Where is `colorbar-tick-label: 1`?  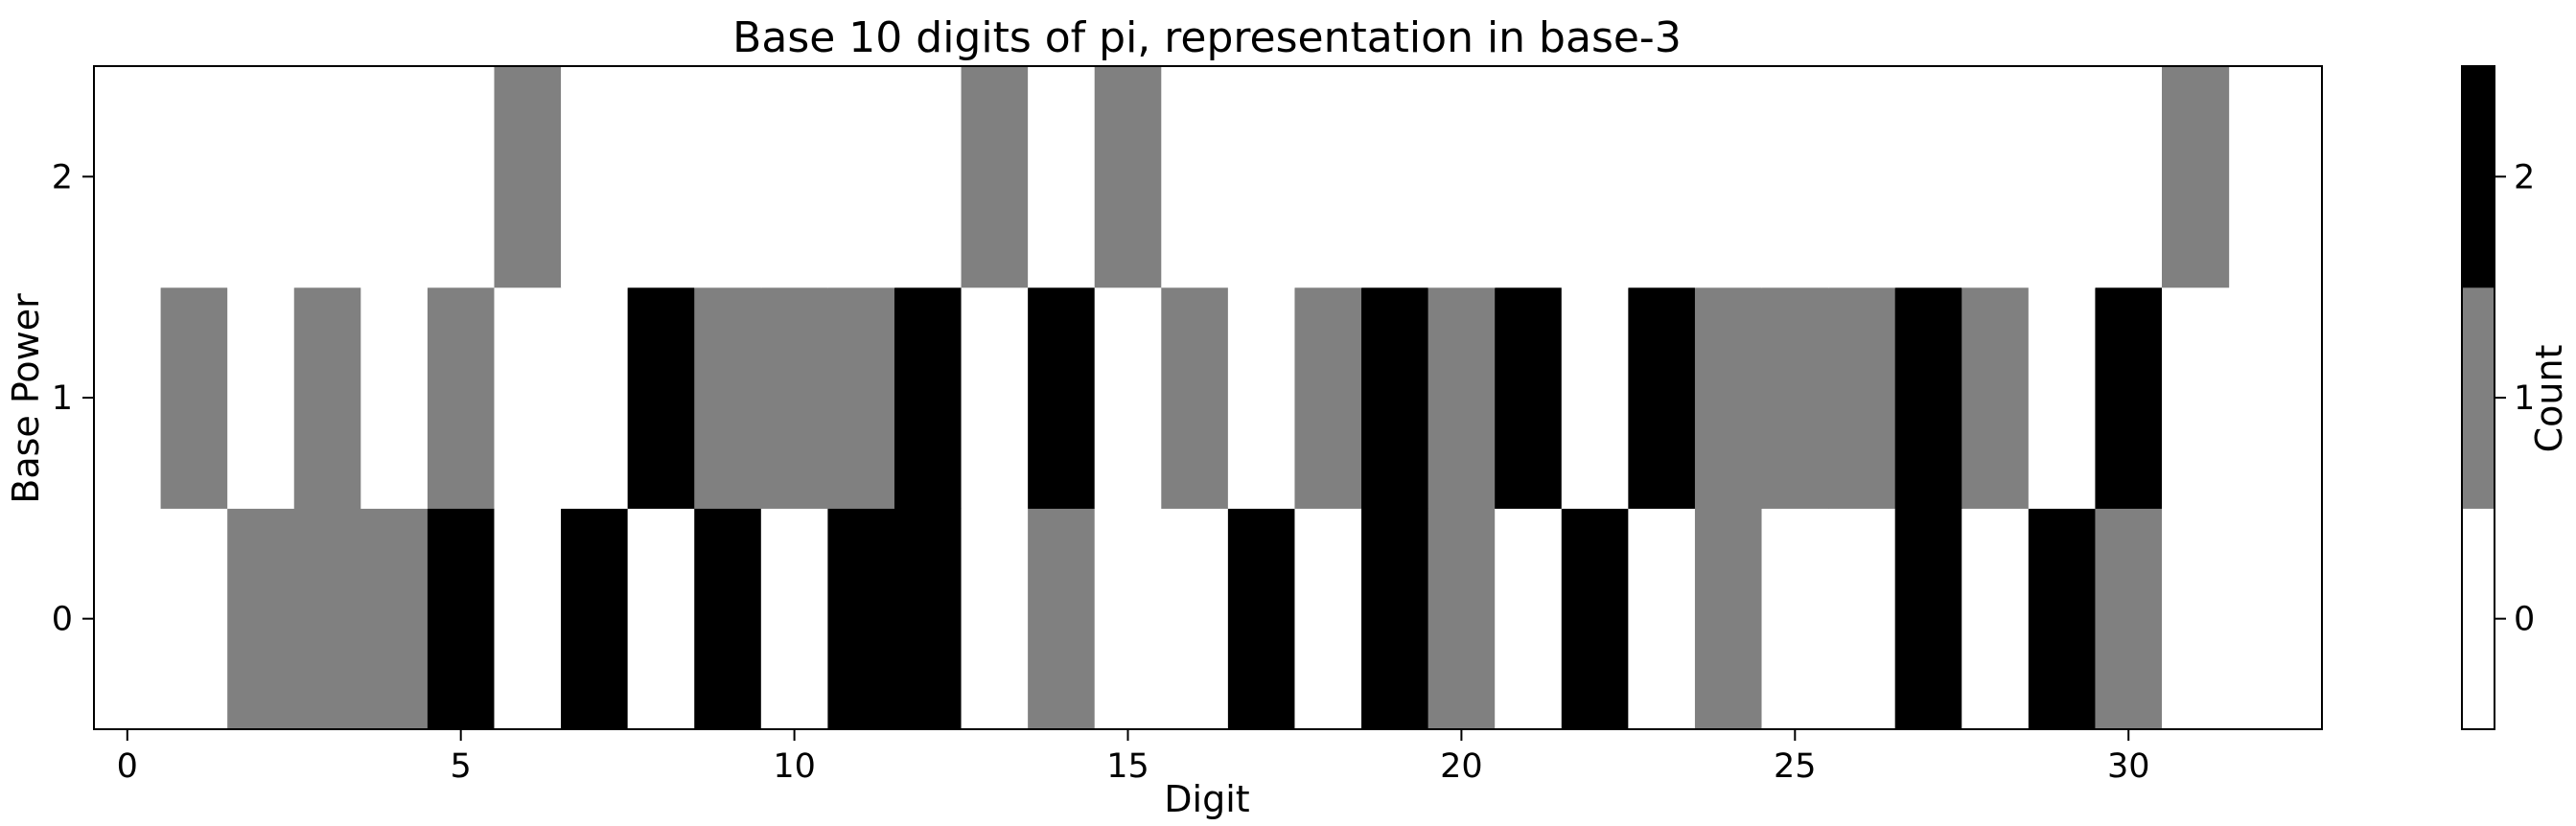 colorbar-tick-label: 1 is located at coordinates (2524, 398).